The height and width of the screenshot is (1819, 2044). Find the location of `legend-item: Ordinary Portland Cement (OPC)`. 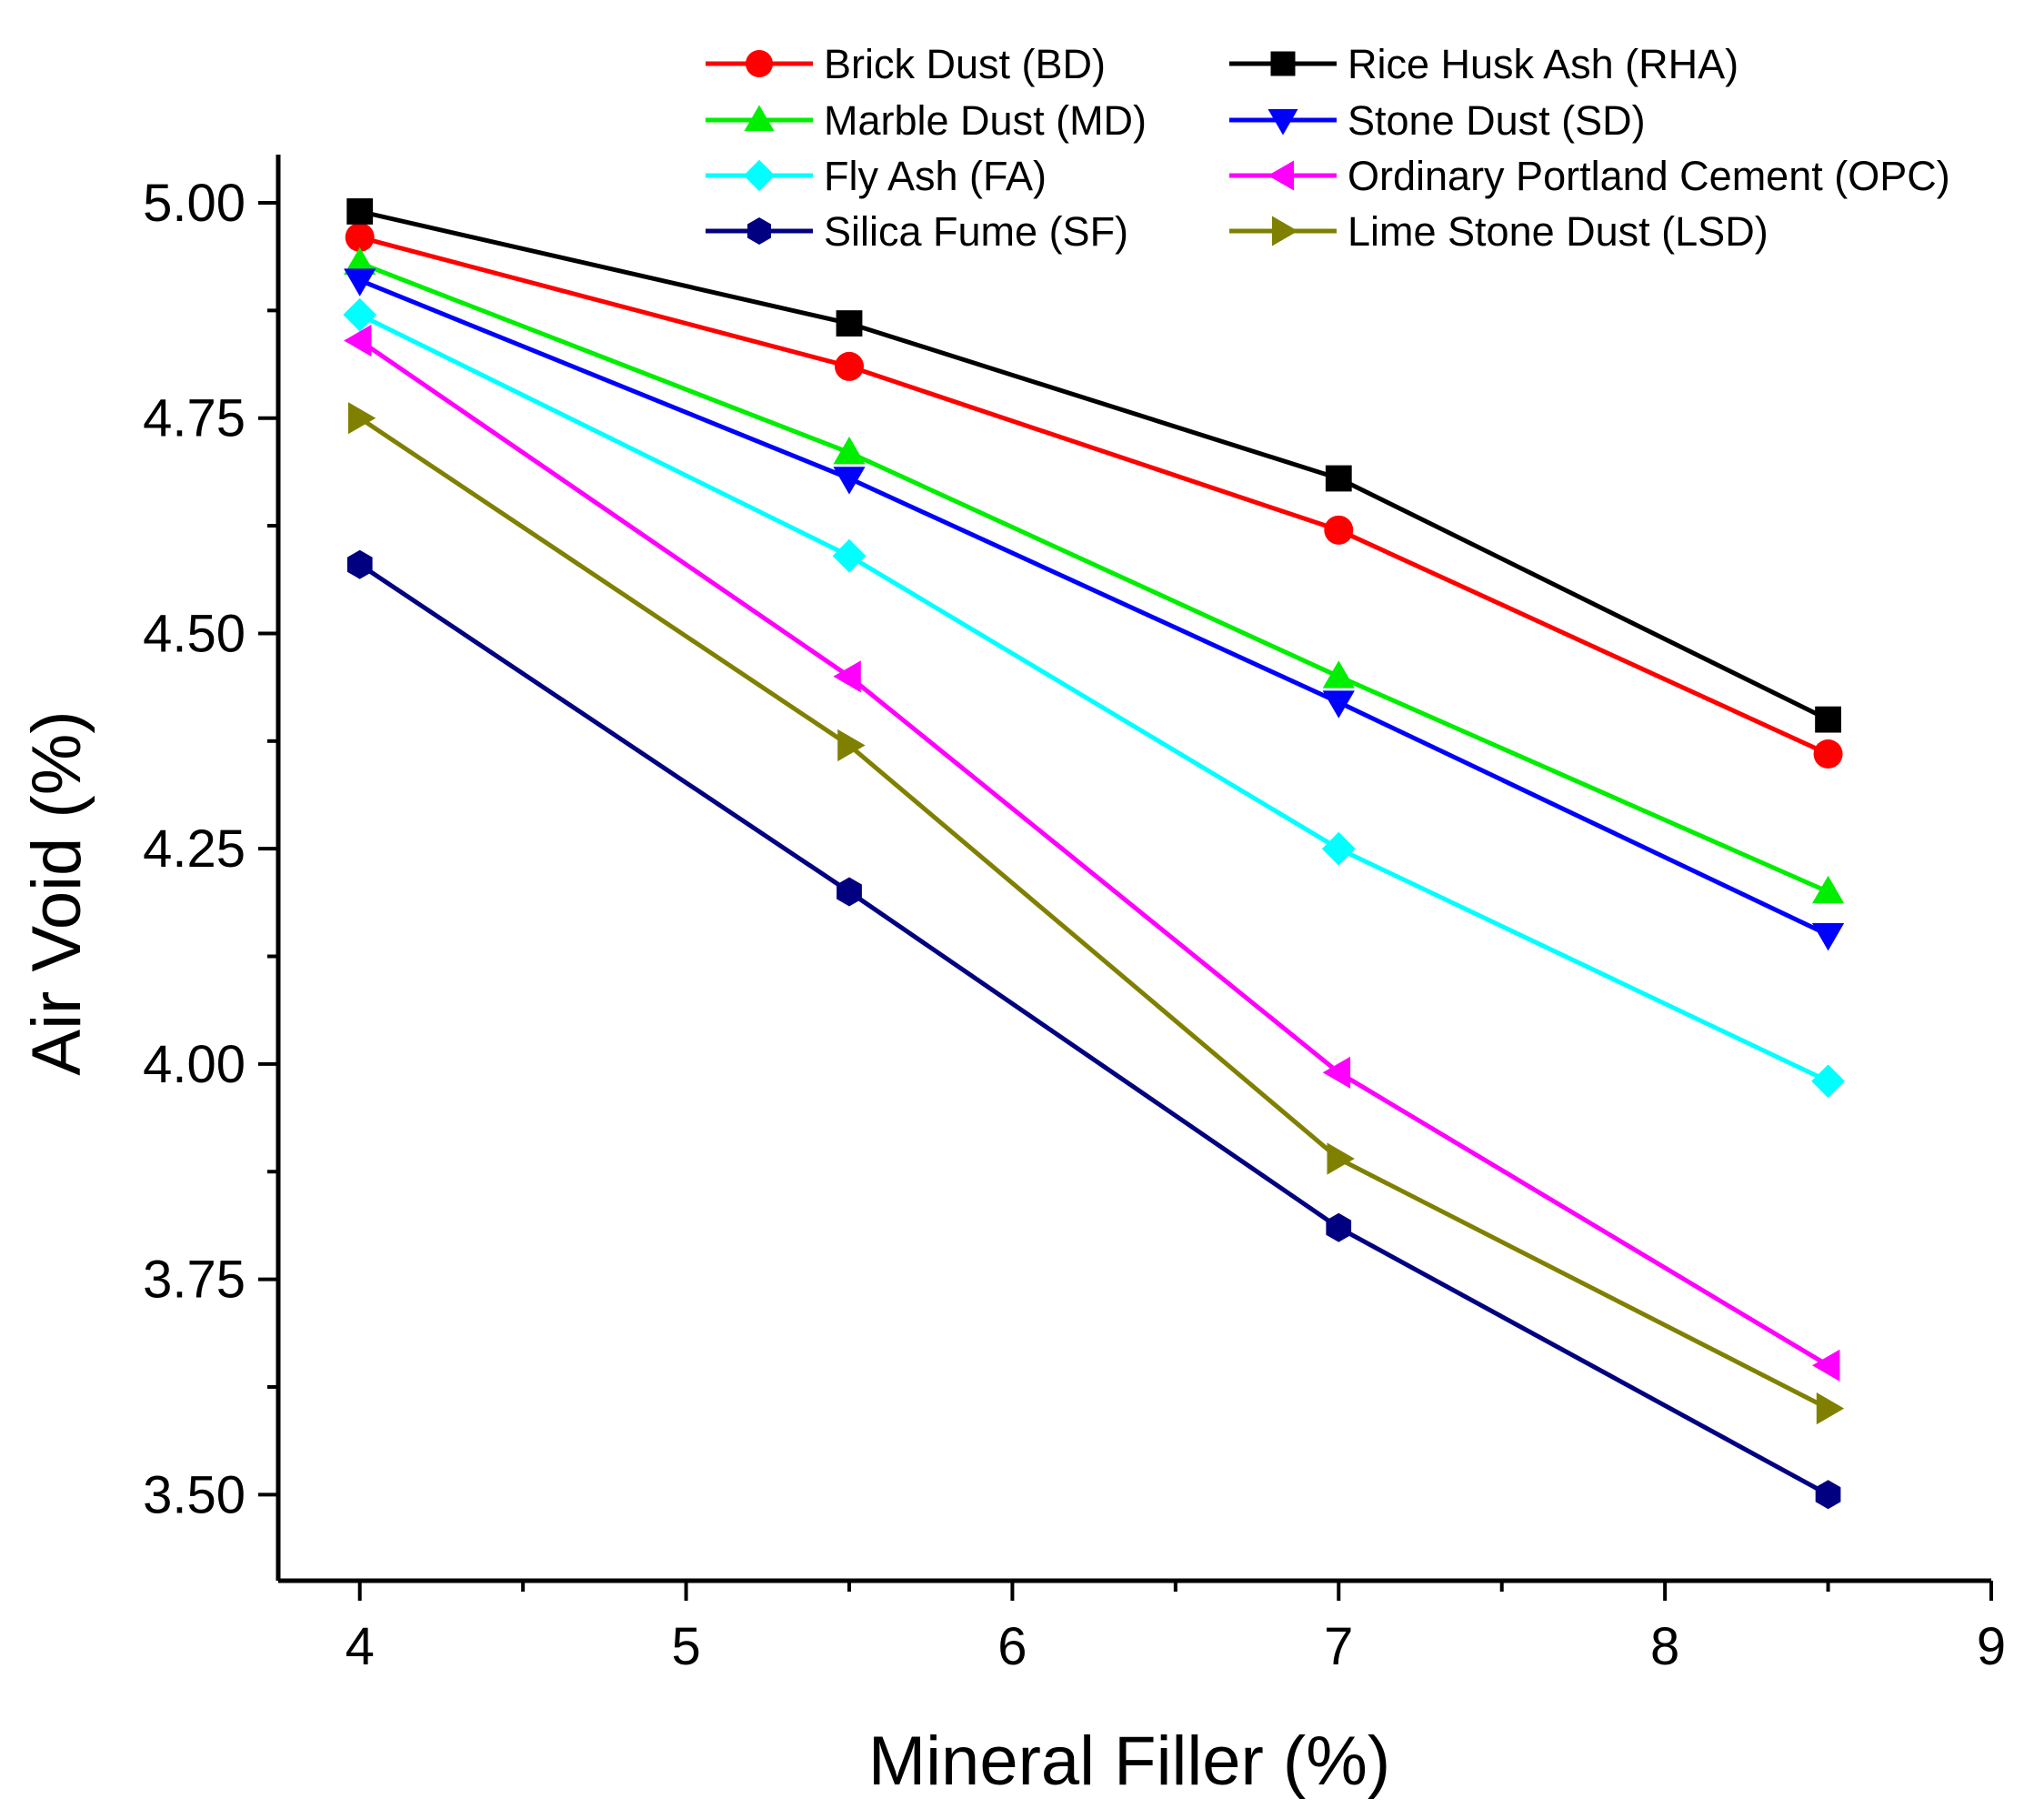

legend-item: Ordinary Portland Cement (OPC) is located at coordinates (1589, 176).